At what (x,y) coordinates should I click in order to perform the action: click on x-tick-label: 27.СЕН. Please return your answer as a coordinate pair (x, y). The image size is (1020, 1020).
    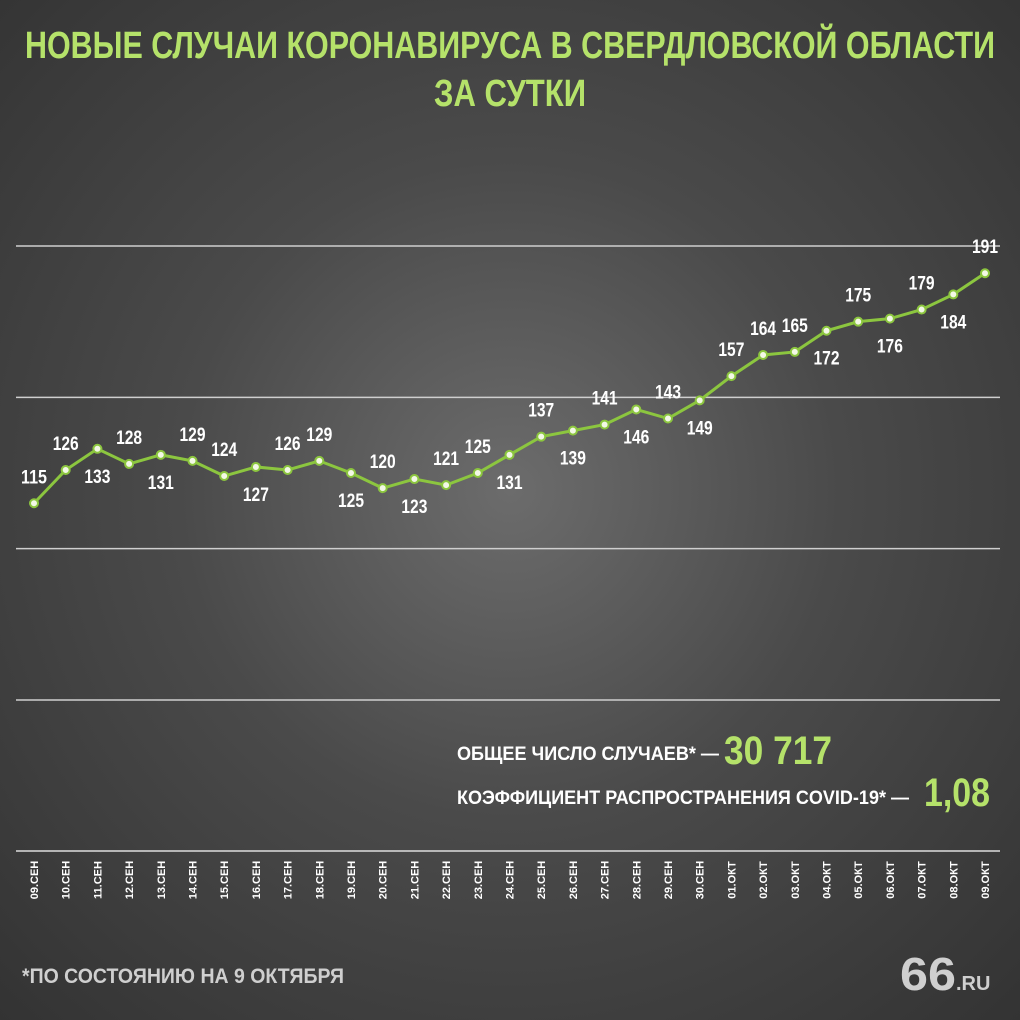
    Looking at the image, I should click on (606, 880).